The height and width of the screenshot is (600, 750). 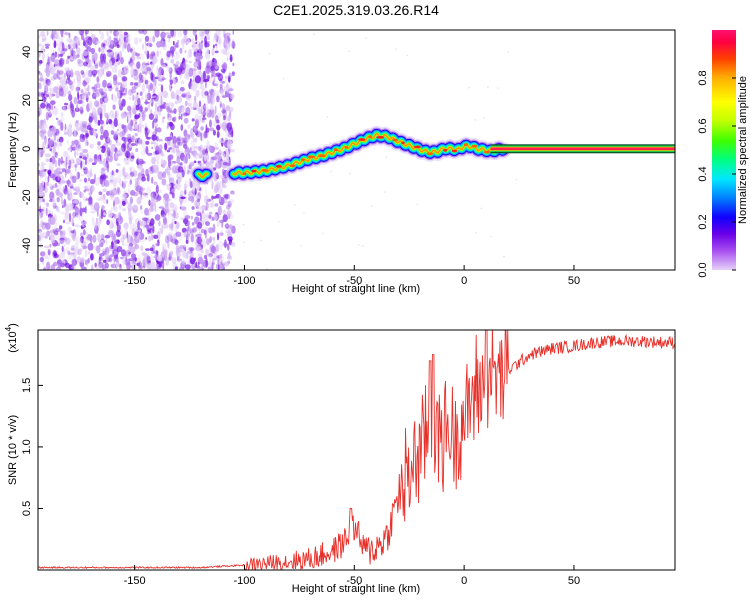 I want to click on y-tick-label: 40, so click(x=27, y=52).